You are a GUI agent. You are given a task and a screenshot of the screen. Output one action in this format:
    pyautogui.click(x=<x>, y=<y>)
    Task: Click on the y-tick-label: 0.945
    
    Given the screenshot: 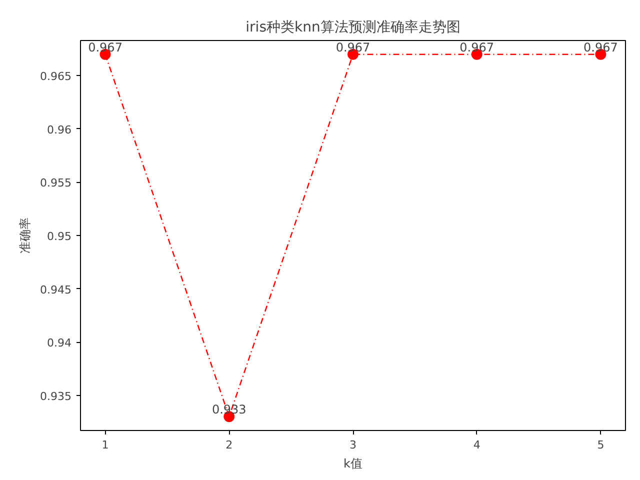 What is the action you would take?
    pyautogui.click(x=56, y=289)
    